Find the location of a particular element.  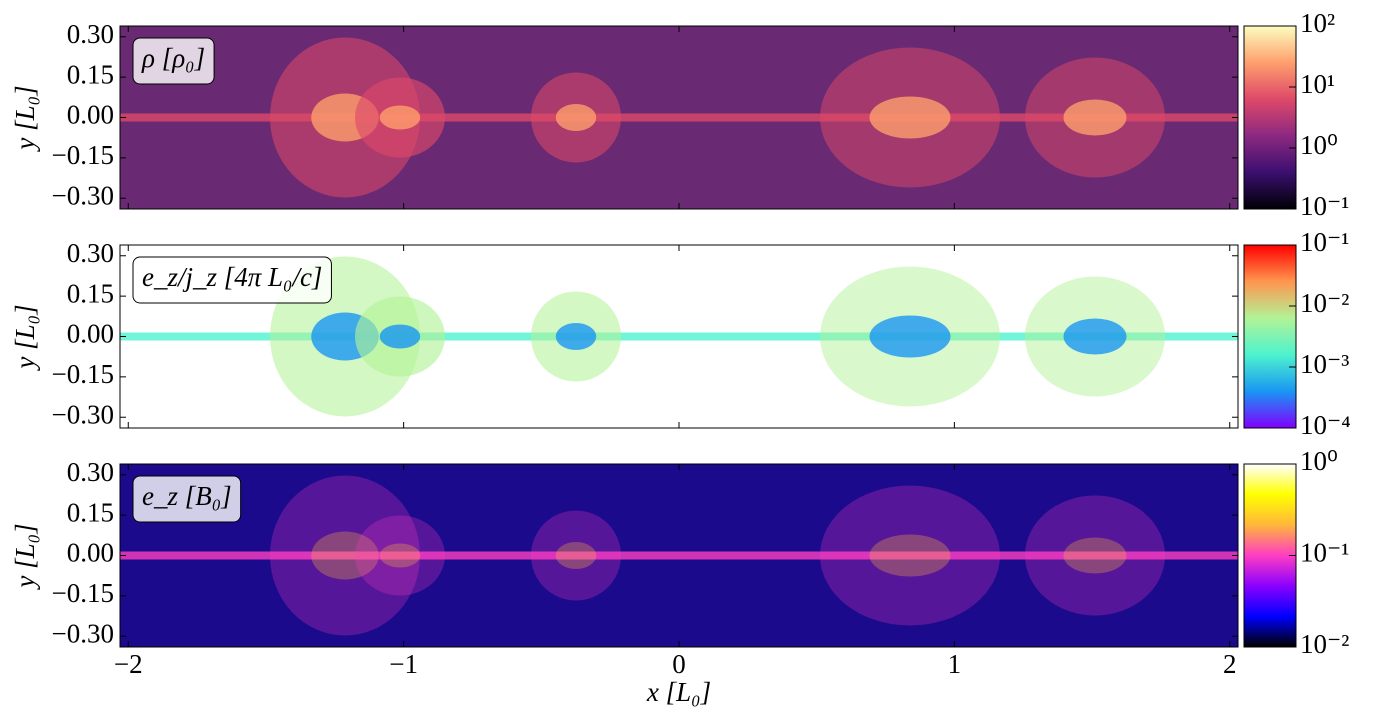

colorbar-tick-label: 10¹ is located at coordinates (1317, 84).